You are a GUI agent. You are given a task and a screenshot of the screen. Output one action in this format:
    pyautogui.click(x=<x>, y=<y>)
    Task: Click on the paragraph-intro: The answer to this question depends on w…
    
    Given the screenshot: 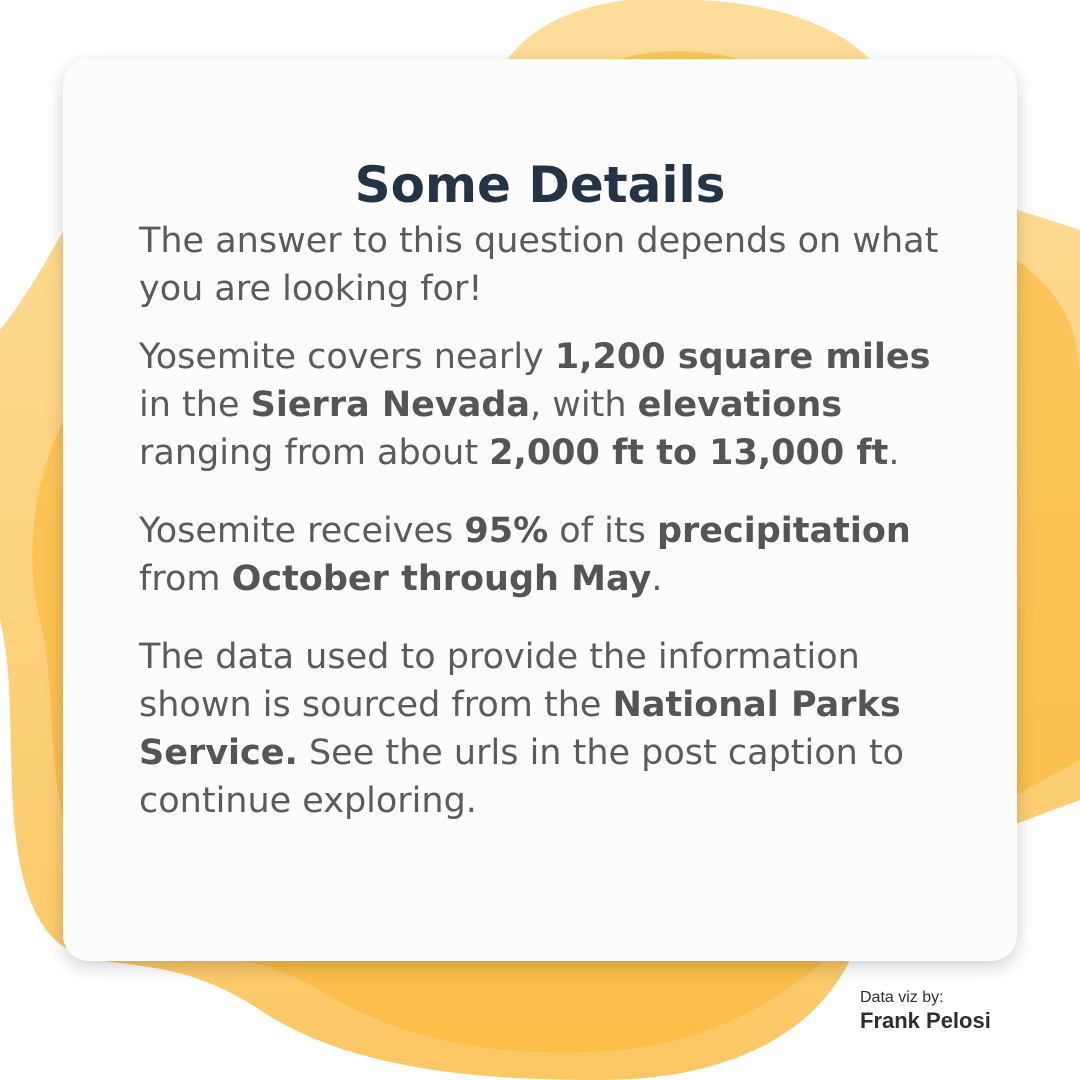 What is the action you would take?
    pyautogui.click(x=539, y=265)
    